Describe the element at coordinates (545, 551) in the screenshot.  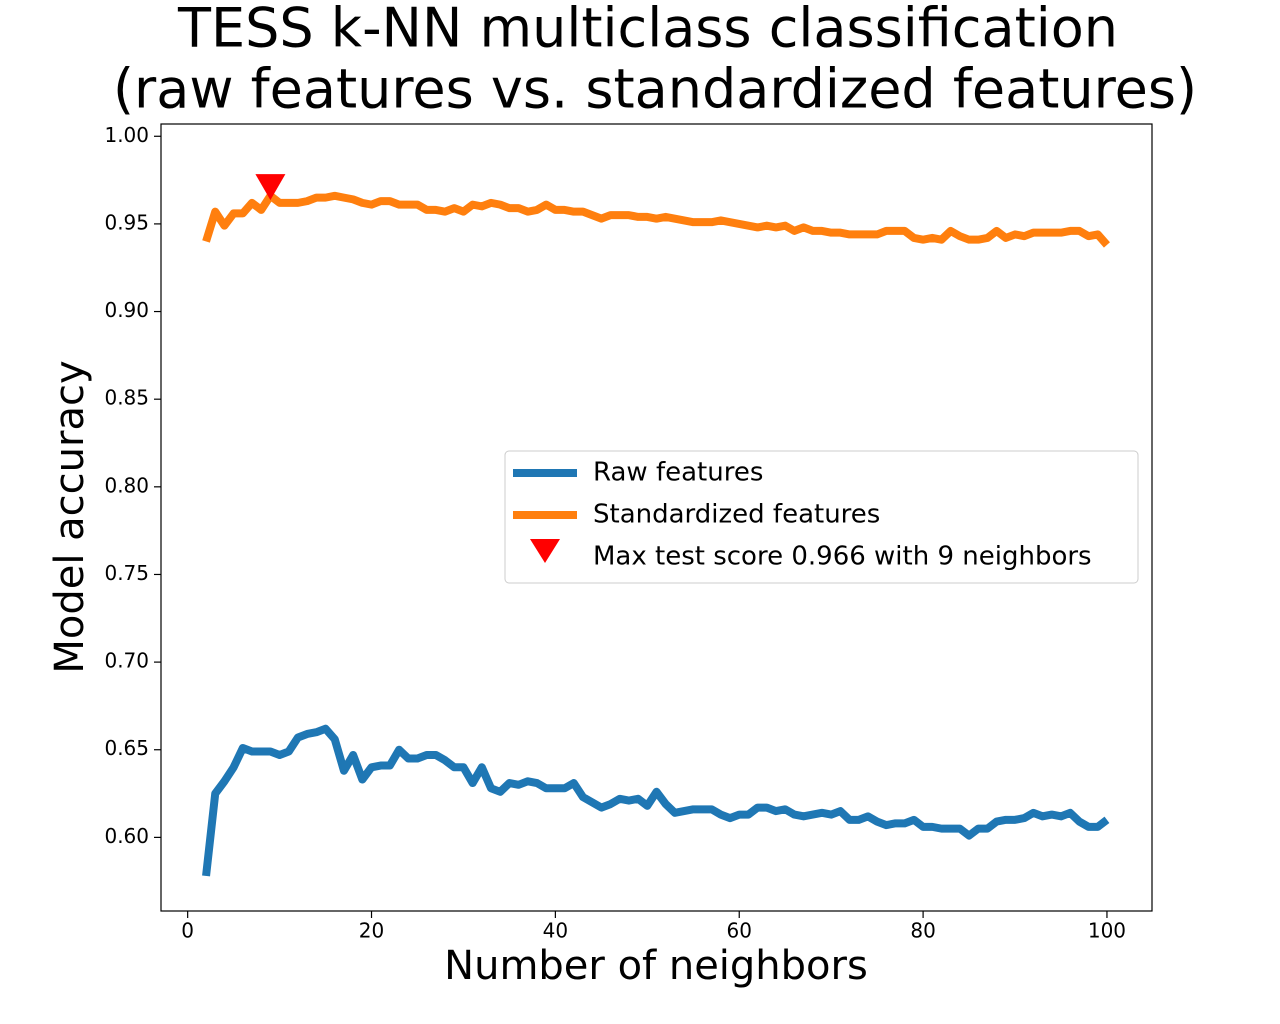
I see `legend-marker` at that location.